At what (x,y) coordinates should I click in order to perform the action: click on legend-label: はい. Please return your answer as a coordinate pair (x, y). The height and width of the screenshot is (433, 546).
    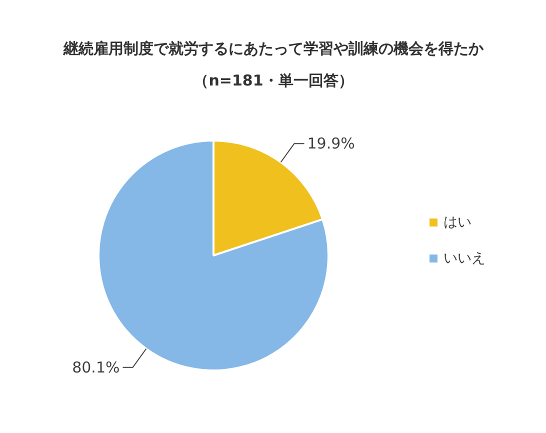
    Looking at the image, I should click on (458, 222).